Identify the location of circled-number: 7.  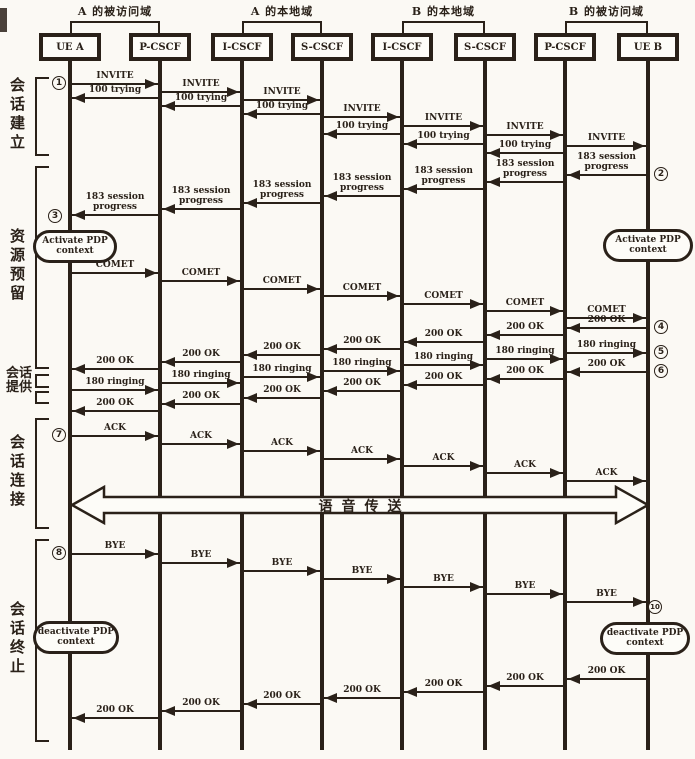
(59, 435).